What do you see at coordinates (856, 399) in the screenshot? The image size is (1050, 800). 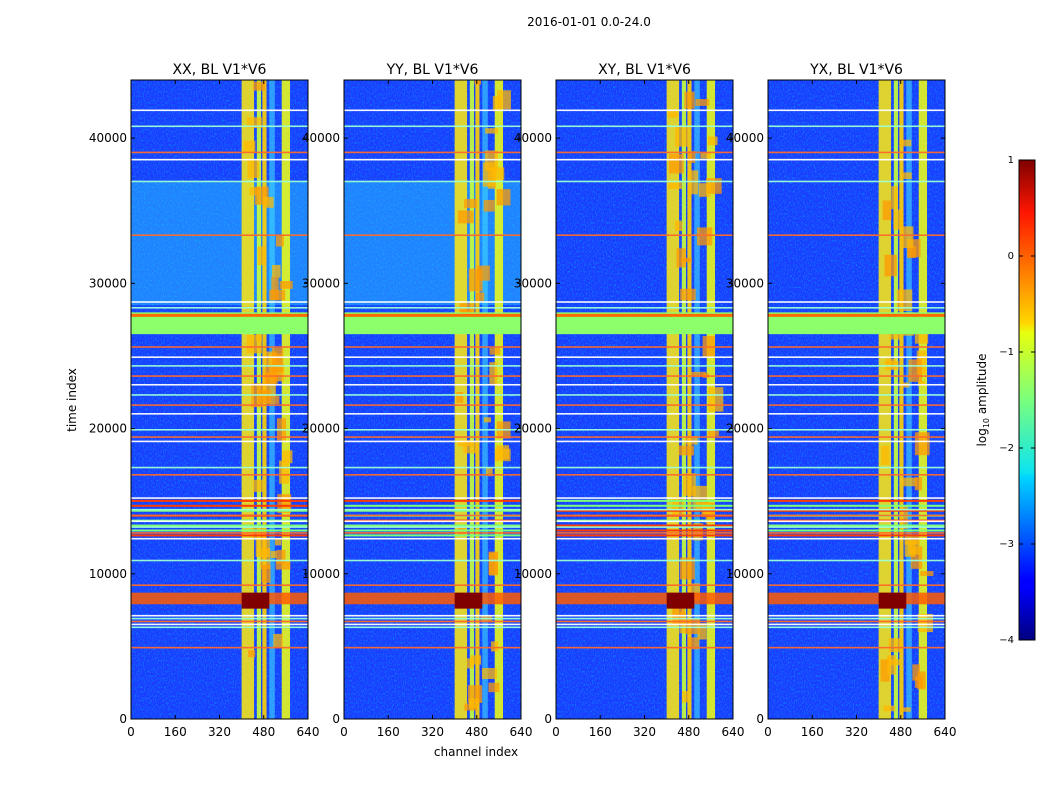 I see `panel-speckle` at bounding box center [856, 399].